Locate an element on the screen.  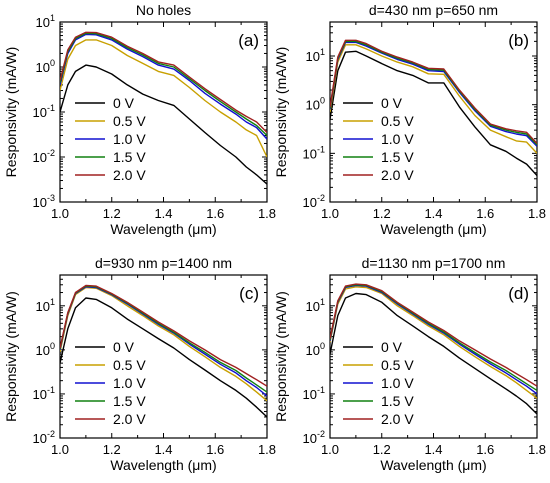
panel-letter: (b) is located at coordinates (518, 40).